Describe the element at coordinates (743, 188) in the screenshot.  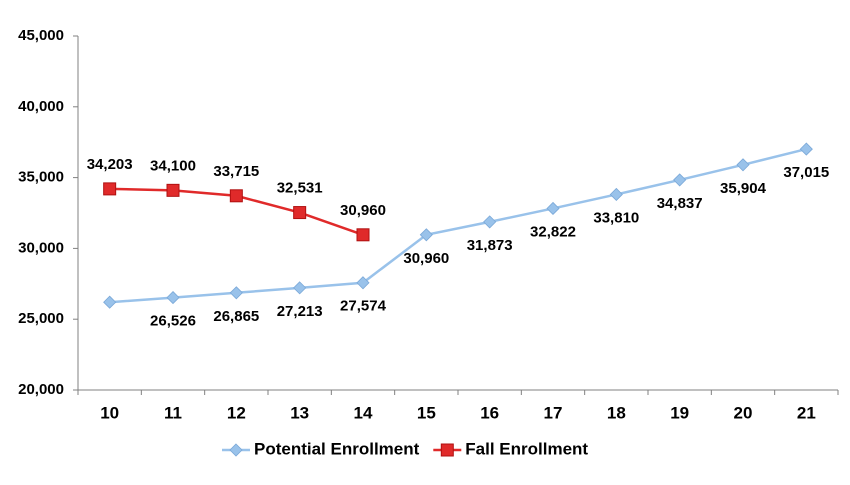
I see `data-label: 35,904` at that location.